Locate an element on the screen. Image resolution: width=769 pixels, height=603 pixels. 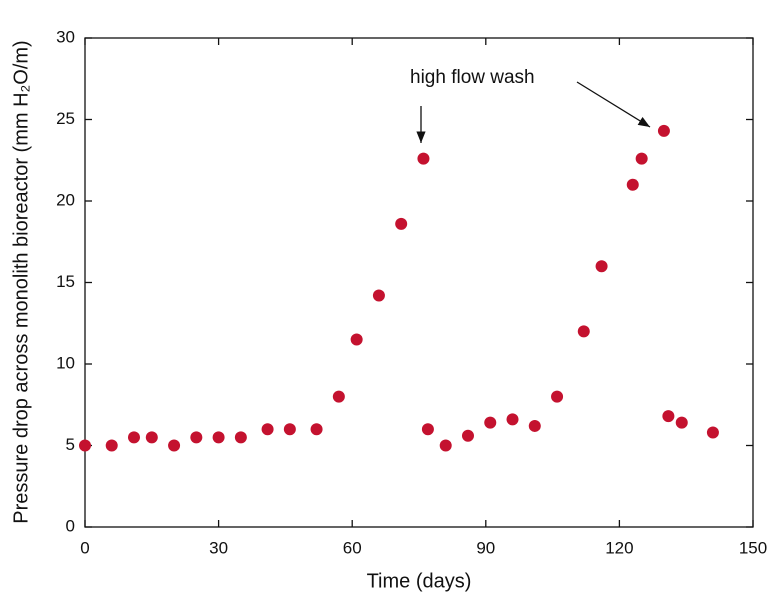
x-tick-label: 120 is located at coordinates (619, 547).